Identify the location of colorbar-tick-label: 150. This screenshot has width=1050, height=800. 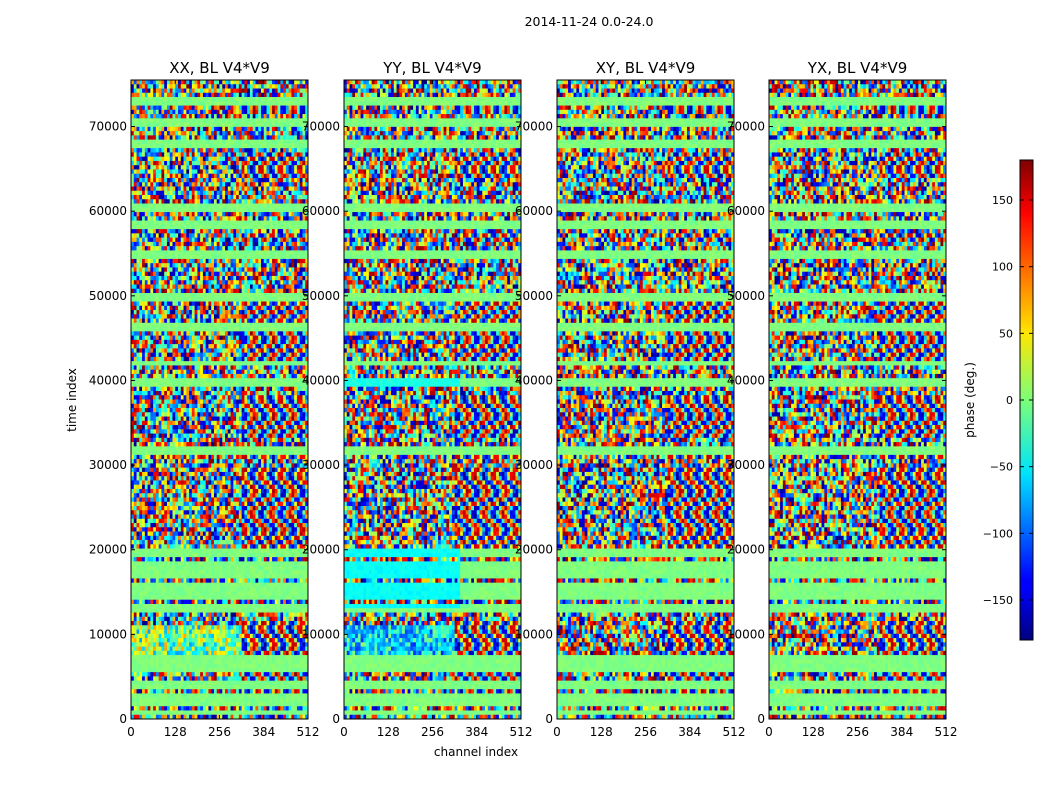
(1002, 200).